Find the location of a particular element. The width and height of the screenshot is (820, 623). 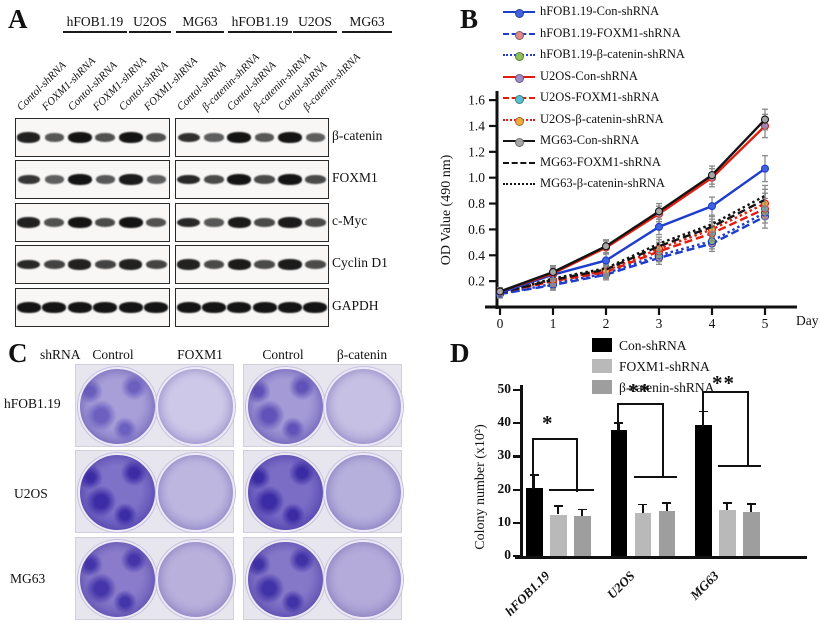

panel-c-row-mg63: MG63 is located at coordinates (28, 578).